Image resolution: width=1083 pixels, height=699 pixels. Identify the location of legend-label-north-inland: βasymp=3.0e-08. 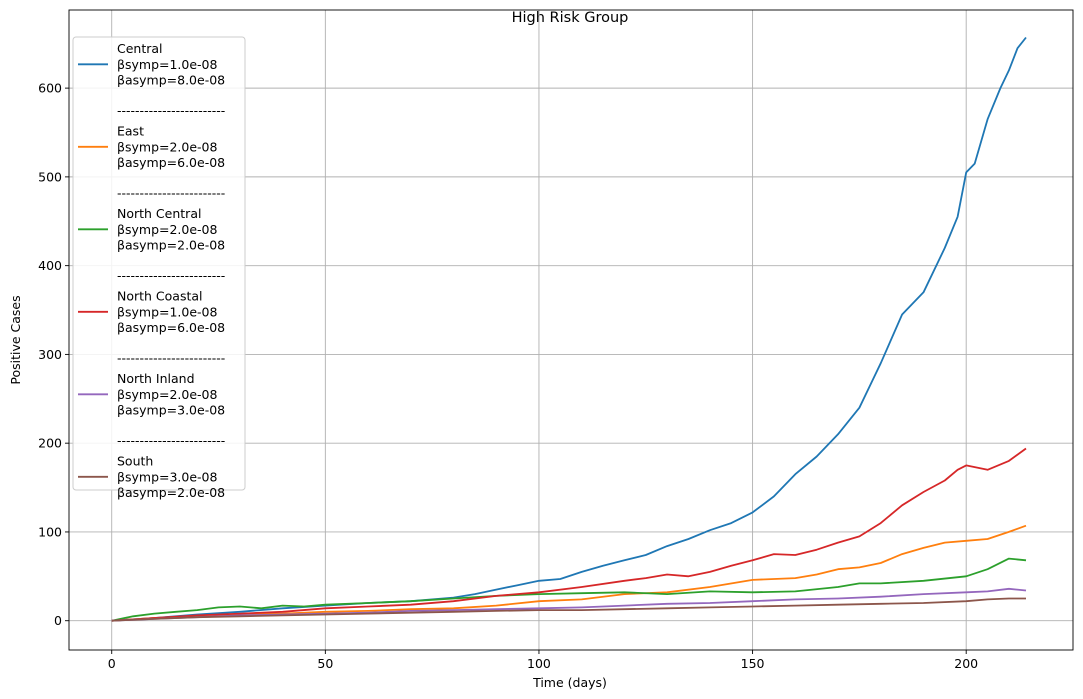
(171, 410).